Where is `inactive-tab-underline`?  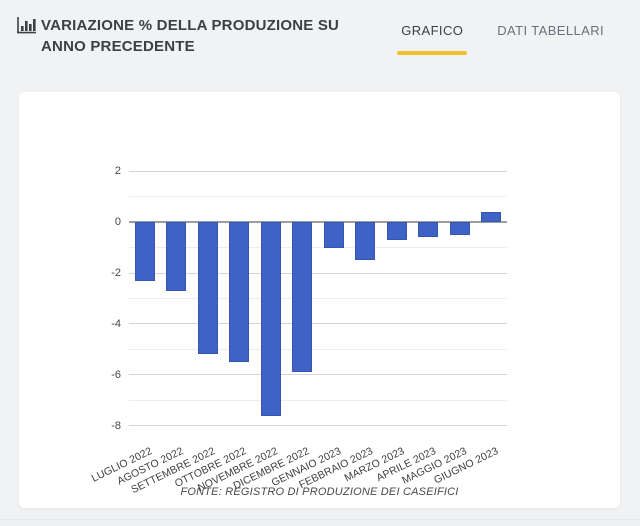
inactive-tab-underline is located at coordinates (550, 53).